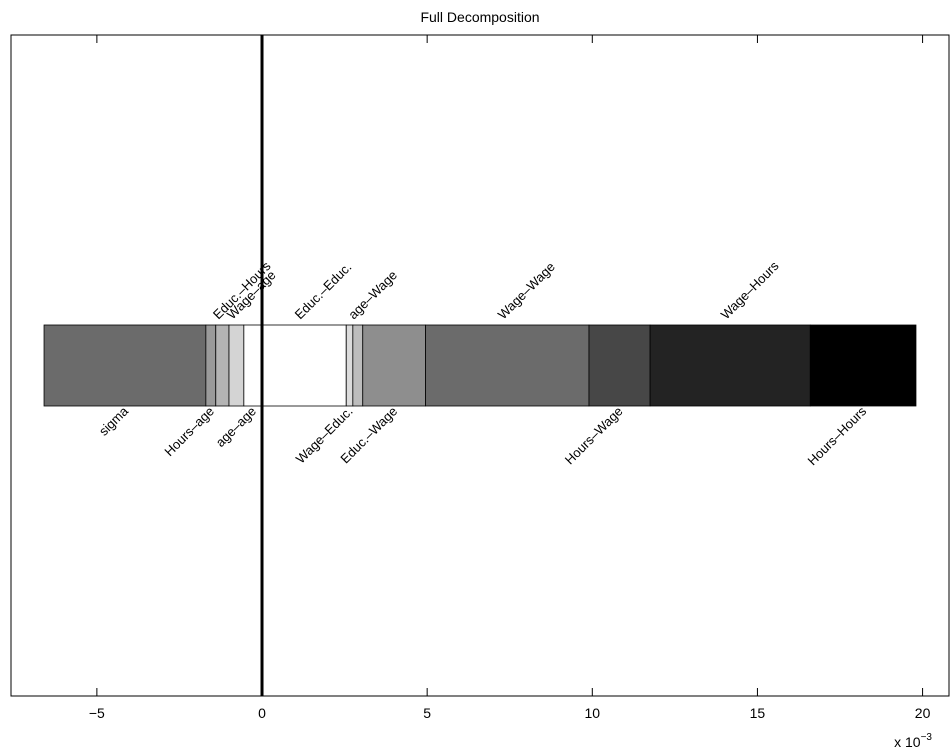  I want to click on x-tick-label: 0, so click(262, 713).